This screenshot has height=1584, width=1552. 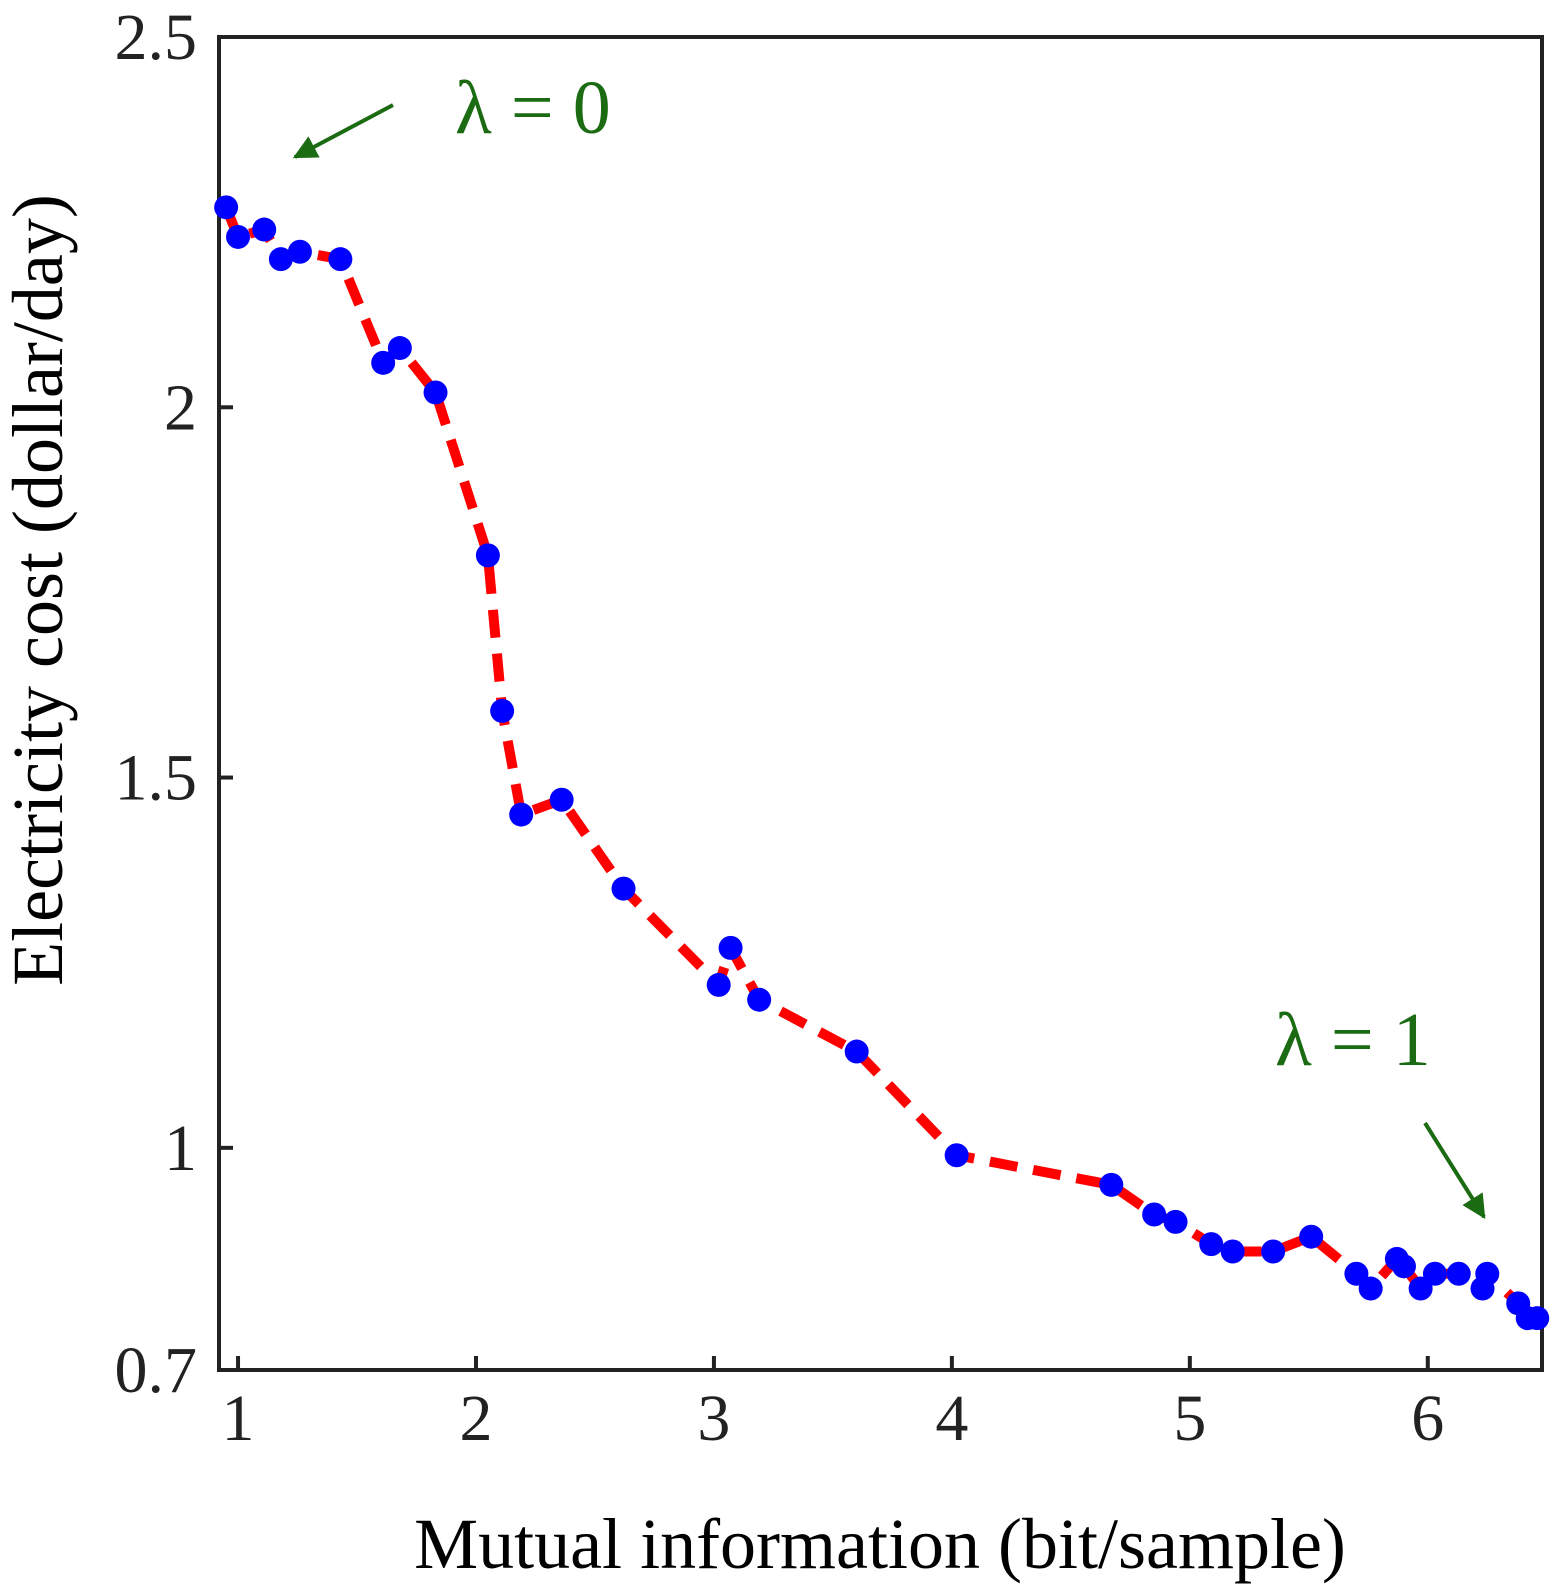 What do you see at coordinates (713, 1418) in the screenshot?
I see `x-tick-label: 3` at bounding box center [713, 1418].